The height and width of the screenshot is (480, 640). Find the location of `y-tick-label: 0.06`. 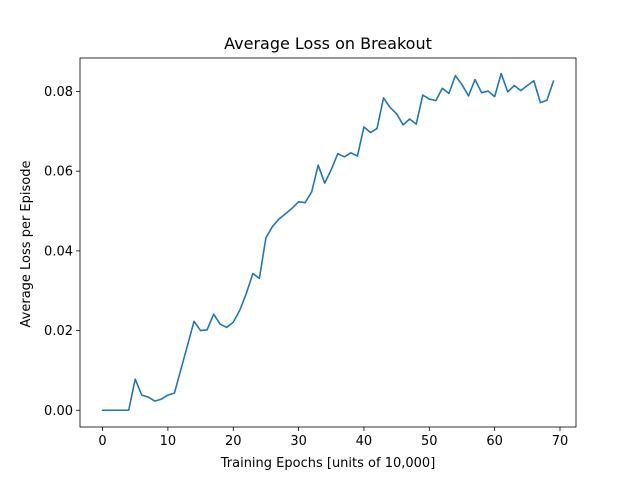

y-tick-label: 0.06 is located at coordinates (58, 172).